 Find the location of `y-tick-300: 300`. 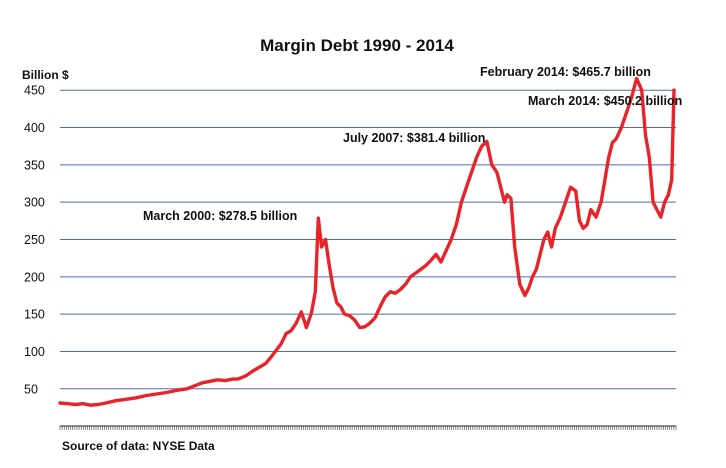

y-tick-300: 300 is located at coordinates (34, 203).